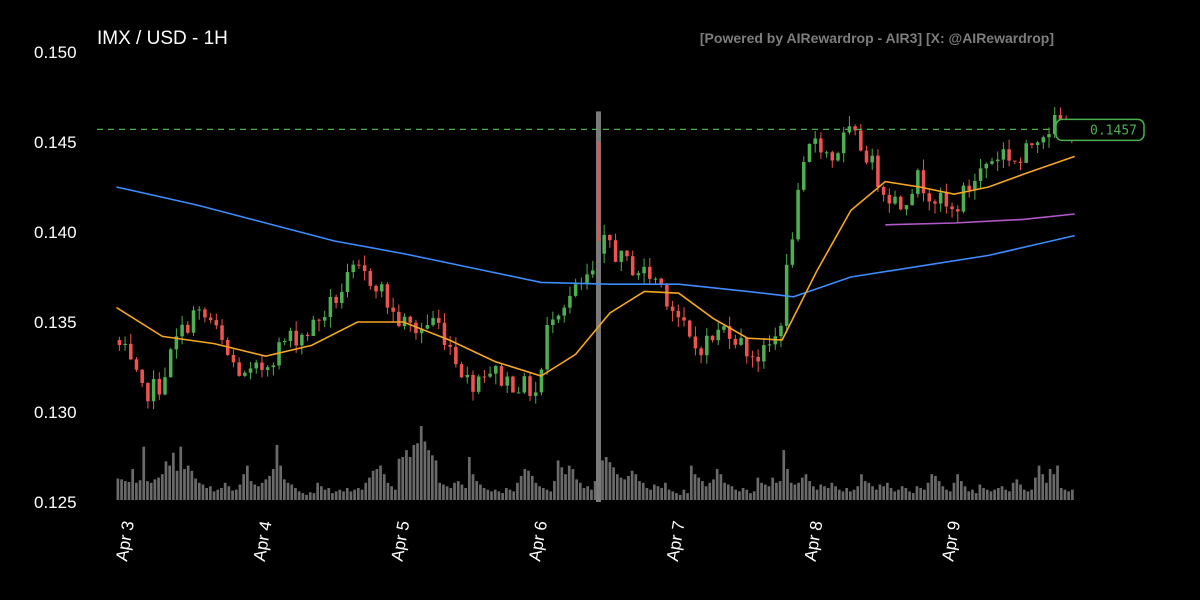  Describe the element at coordinates (401, 540) in the screenshot. I see `x-tick-label: Apr 5` at that location.